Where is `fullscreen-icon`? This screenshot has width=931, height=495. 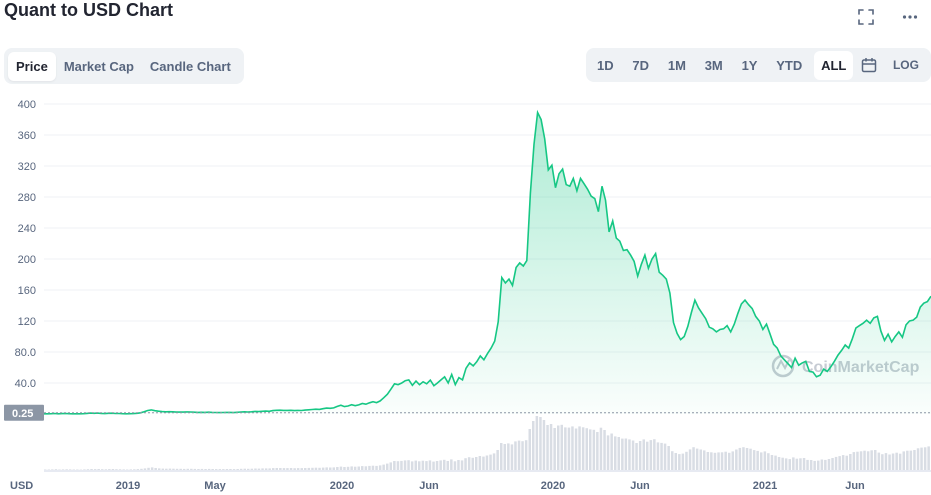
fullscreen-icon is located at coordinates (866, 17).